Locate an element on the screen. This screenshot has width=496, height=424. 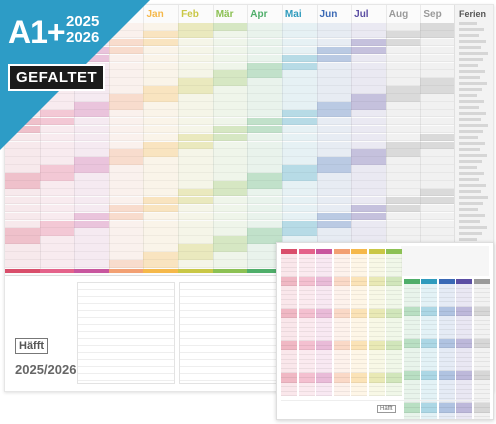
month-header: Aug is located at coordinates (398, 14).